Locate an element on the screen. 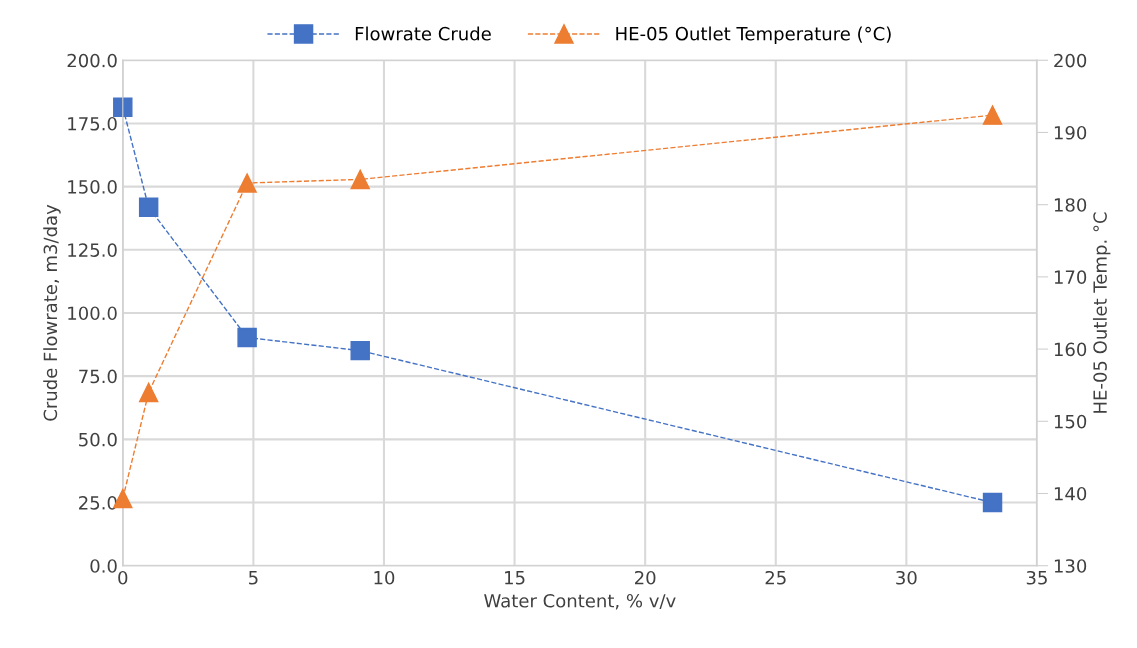 This screenshot has width=1137, height=648. x-tick-label: 35 is located at coordinates (1036, 577).